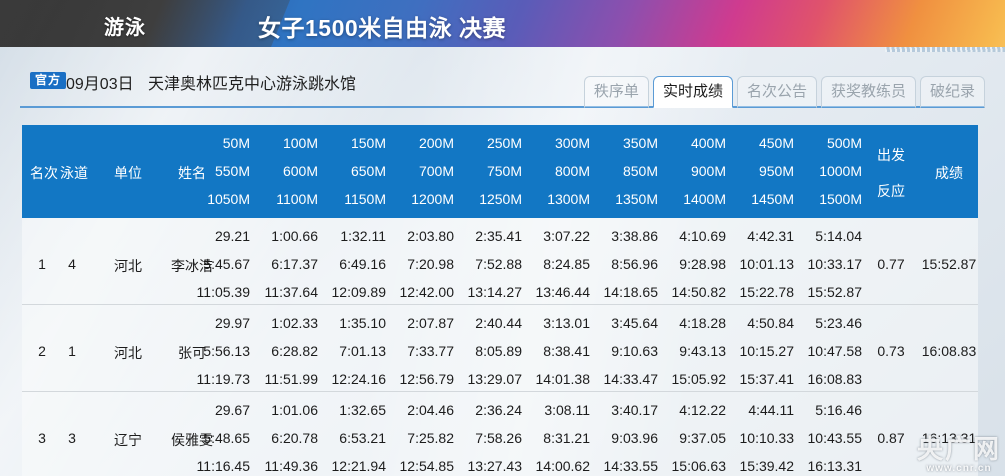 This screenshot has height=476, width=1005. What do you see at coordinates (430, 438) in the screenshot?
I see `cell-split: 7:25.82` at bounding box center [430, 438].